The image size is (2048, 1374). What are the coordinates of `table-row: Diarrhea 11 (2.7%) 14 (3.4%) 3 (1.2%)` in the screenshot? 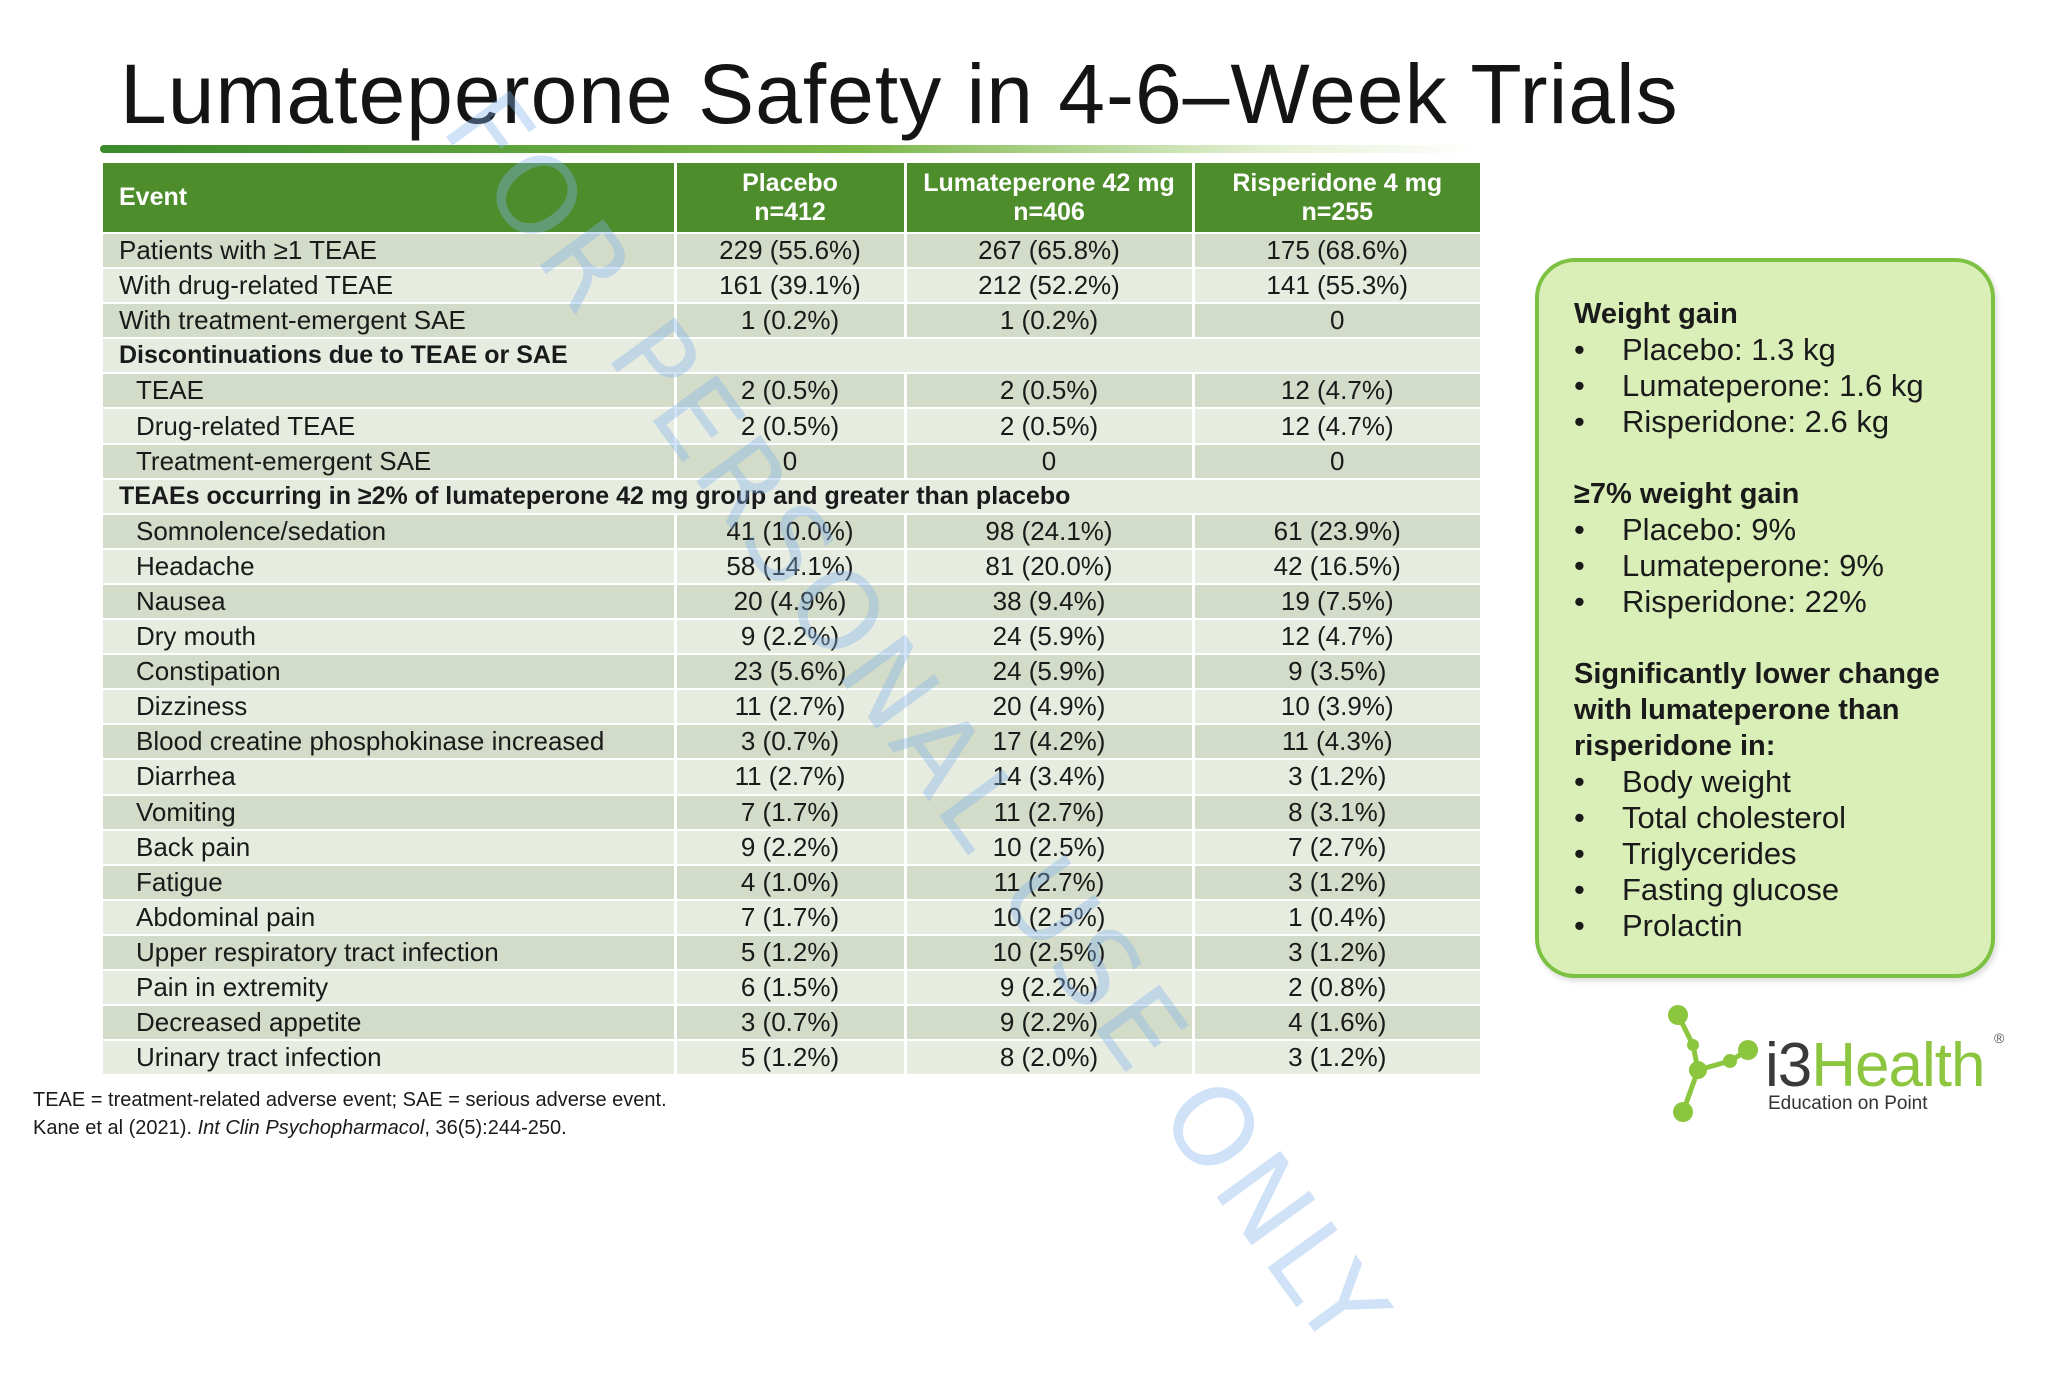 It's located at (791, 776).